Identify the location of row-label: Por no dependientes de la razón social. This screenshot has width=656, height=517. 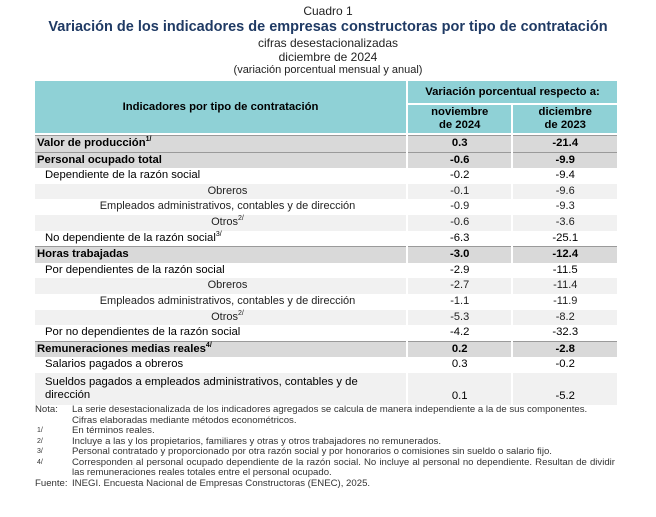
(221, 333).